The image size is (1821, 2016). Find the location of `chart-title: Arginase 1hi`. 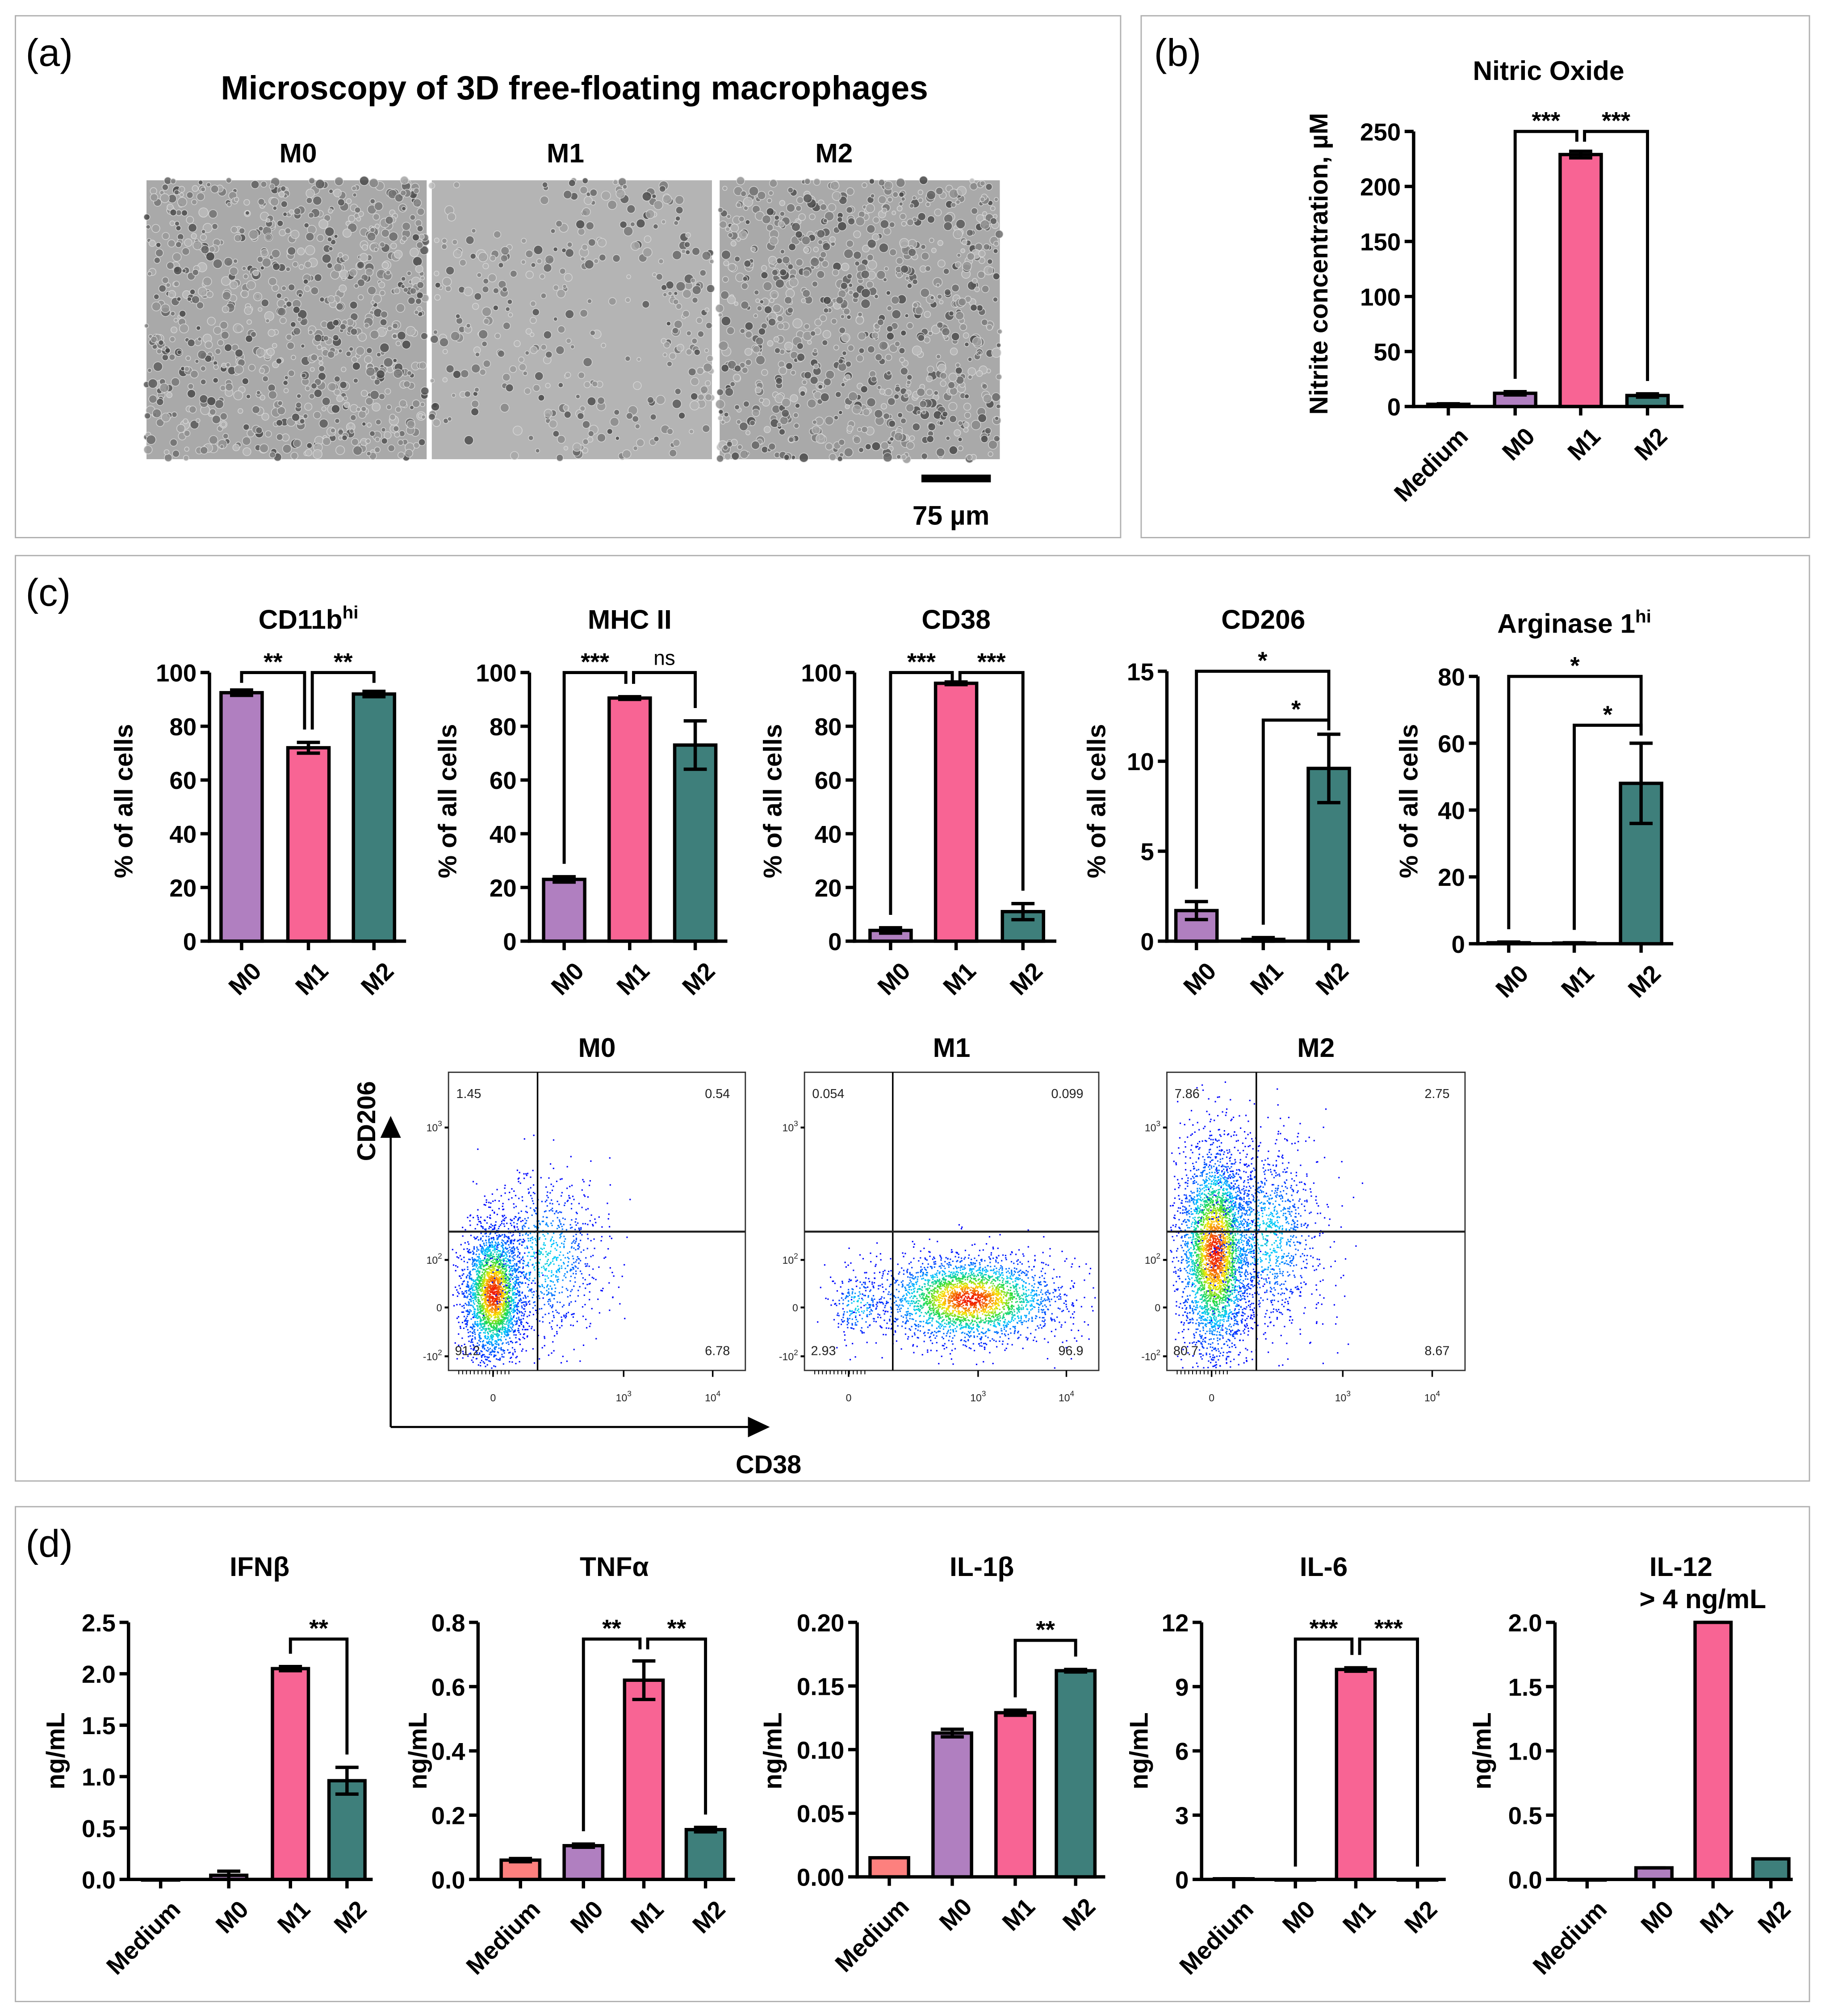

chart-title: Arginase 1hi is located at coordinates (1574, 622).